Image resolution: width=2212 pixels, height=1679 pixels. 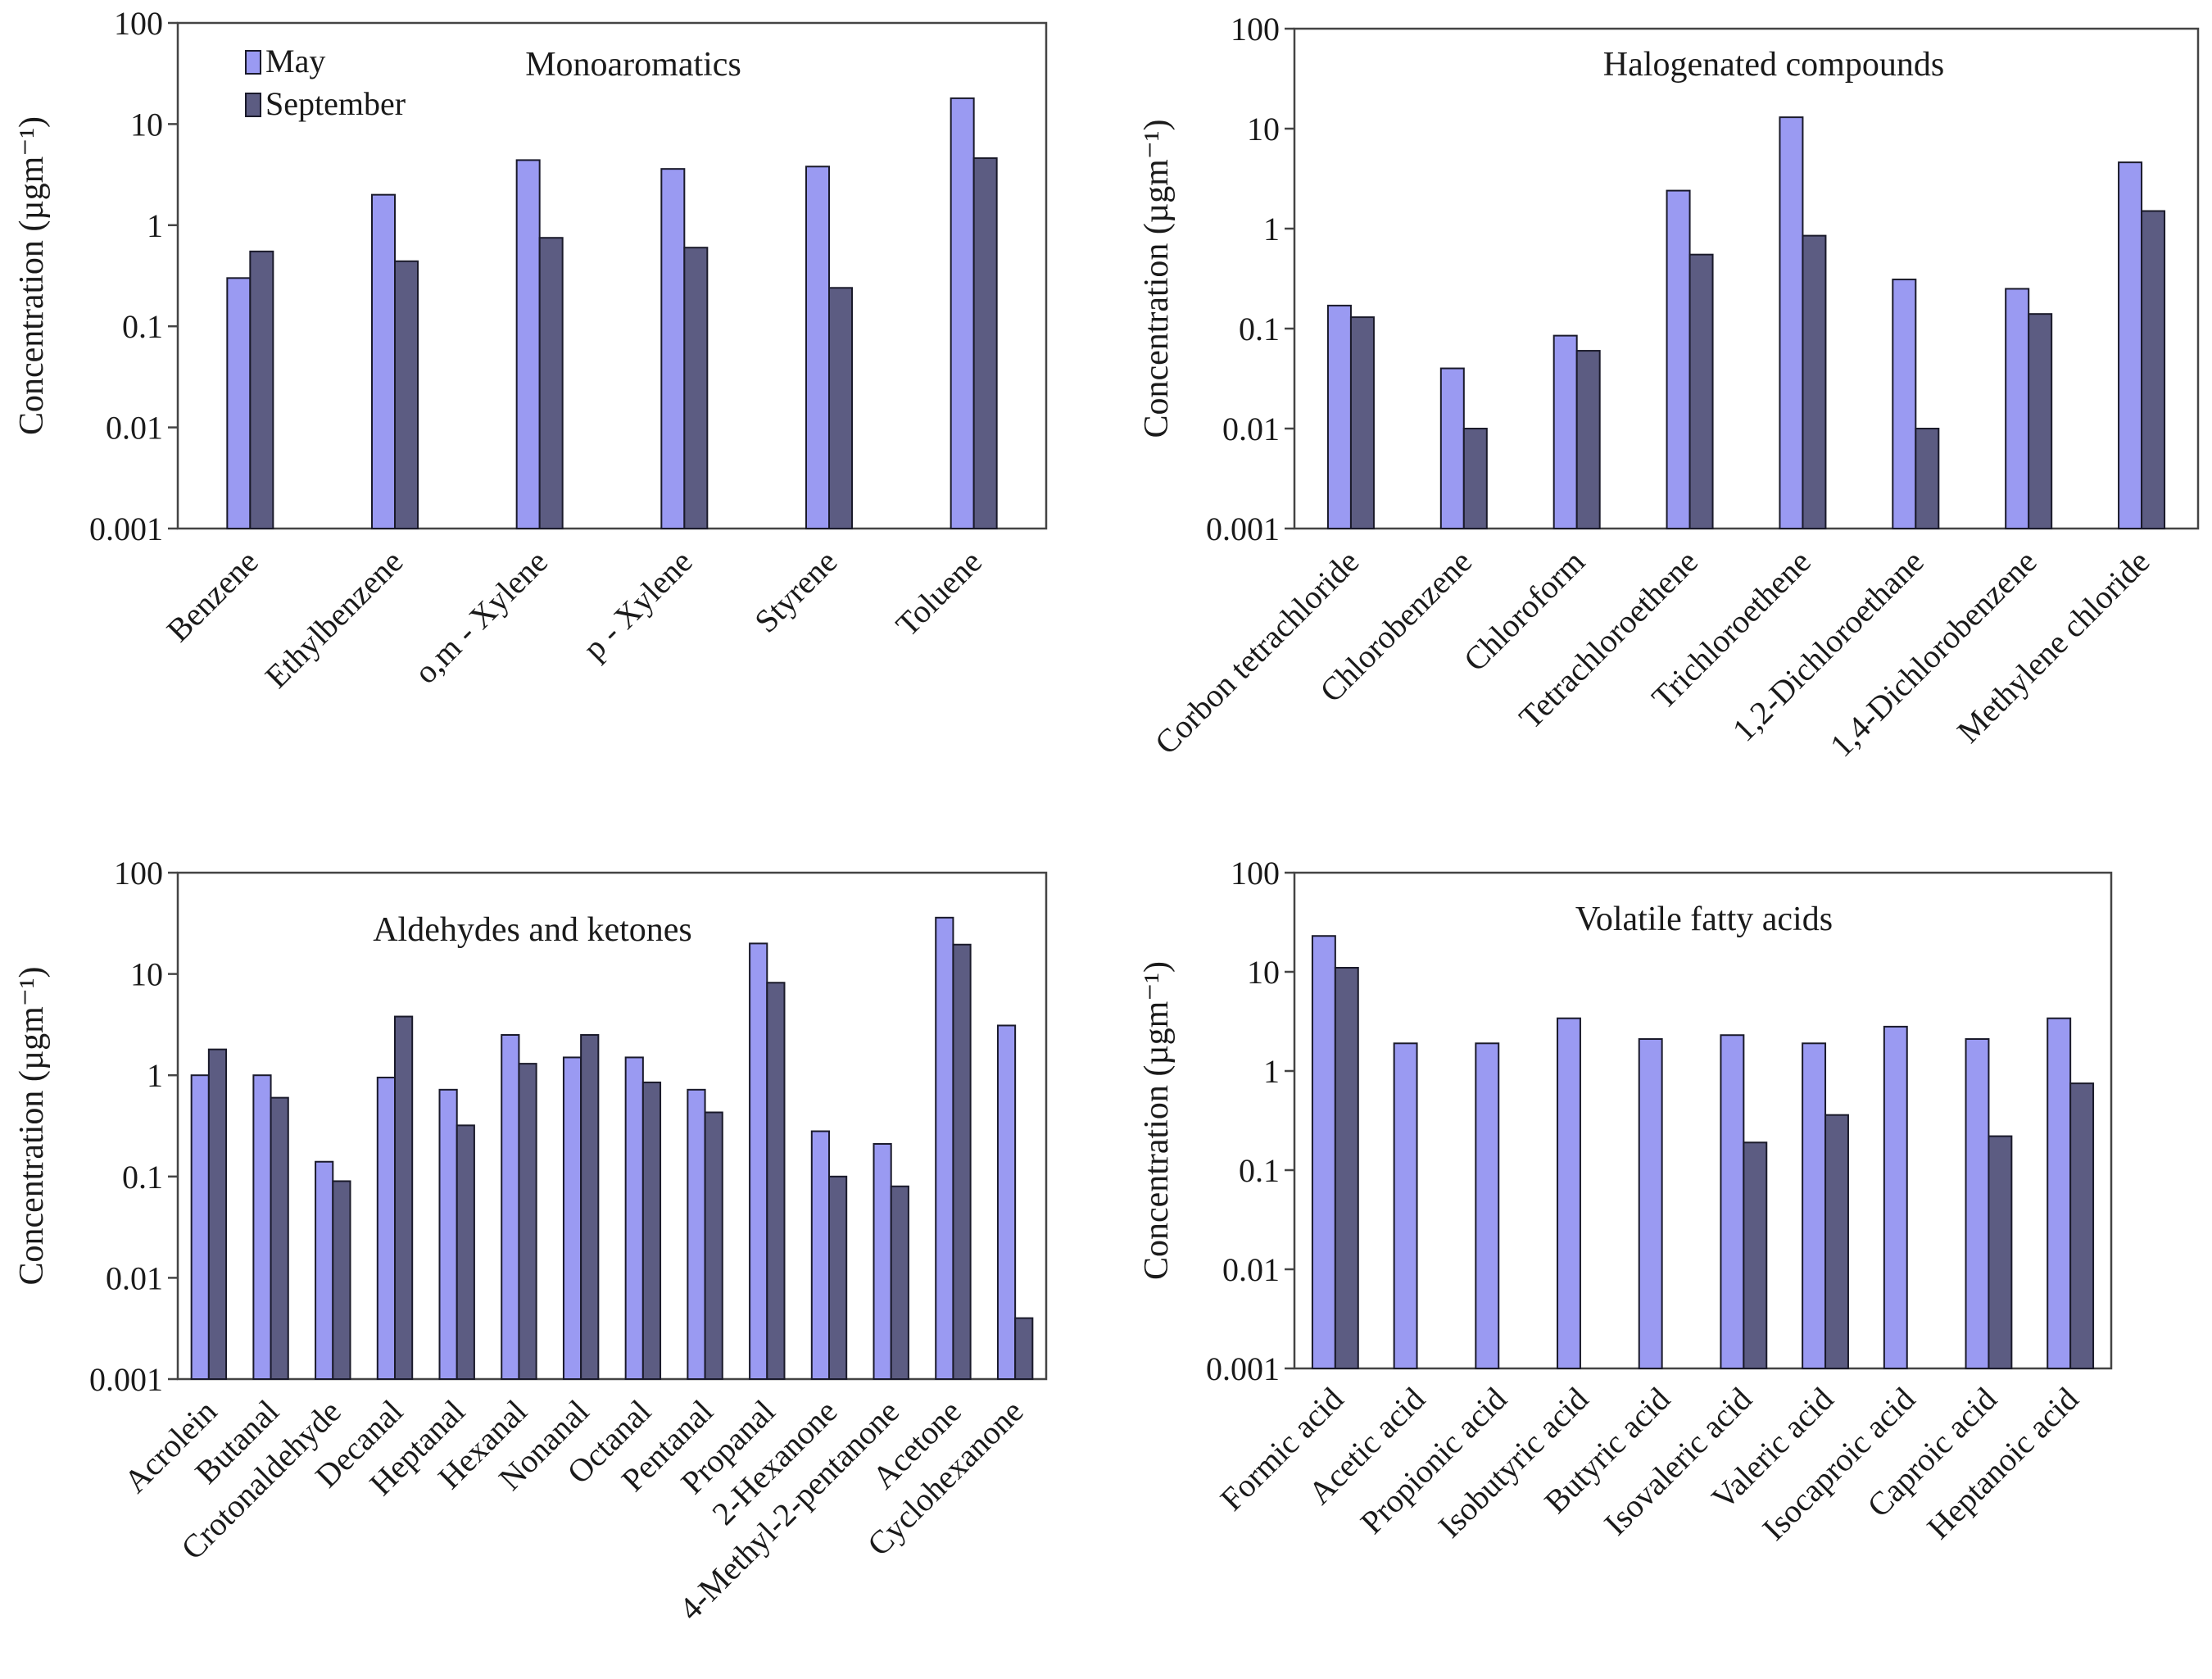 What do you see at coordinates (758, 1161) in the screenshot?
I see `bar-may-propanal` at bounding box center [758, 1161].